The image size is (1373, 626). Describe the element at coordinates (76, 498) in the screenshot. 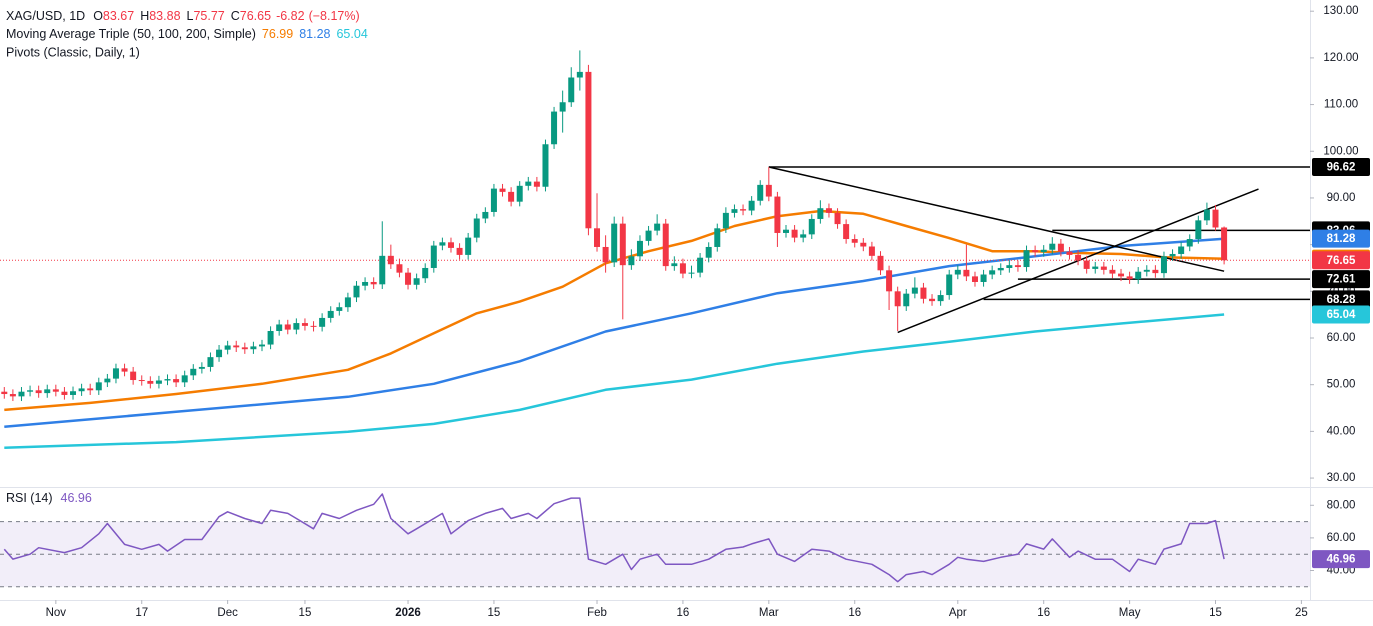

I see `rsi-value: 46.96` at that location.